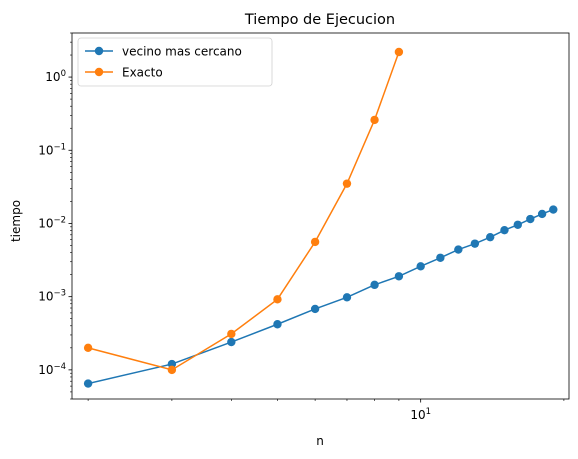 The image size is (578, 459). I want to click on y-tick-label: 10⁻⁴, so click(52, 369).